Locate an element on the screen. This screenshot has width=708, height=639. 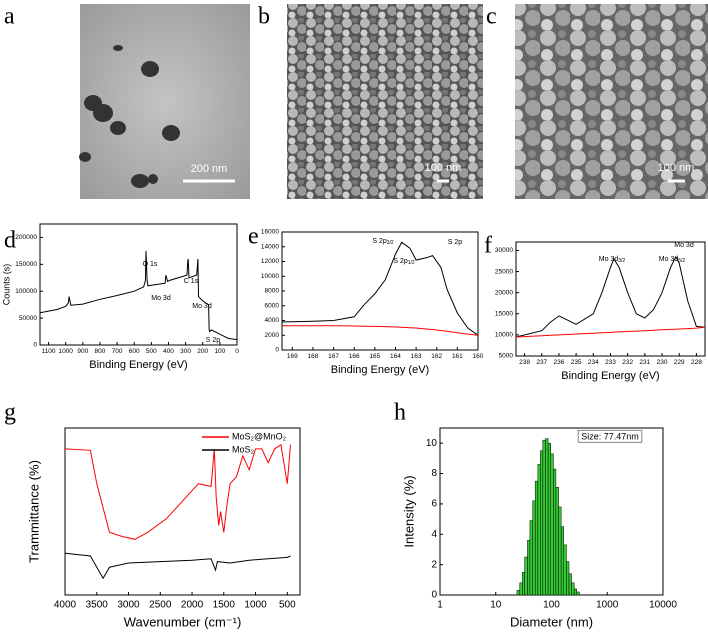
annotation: C 1s is located at coordinates (191, 281).